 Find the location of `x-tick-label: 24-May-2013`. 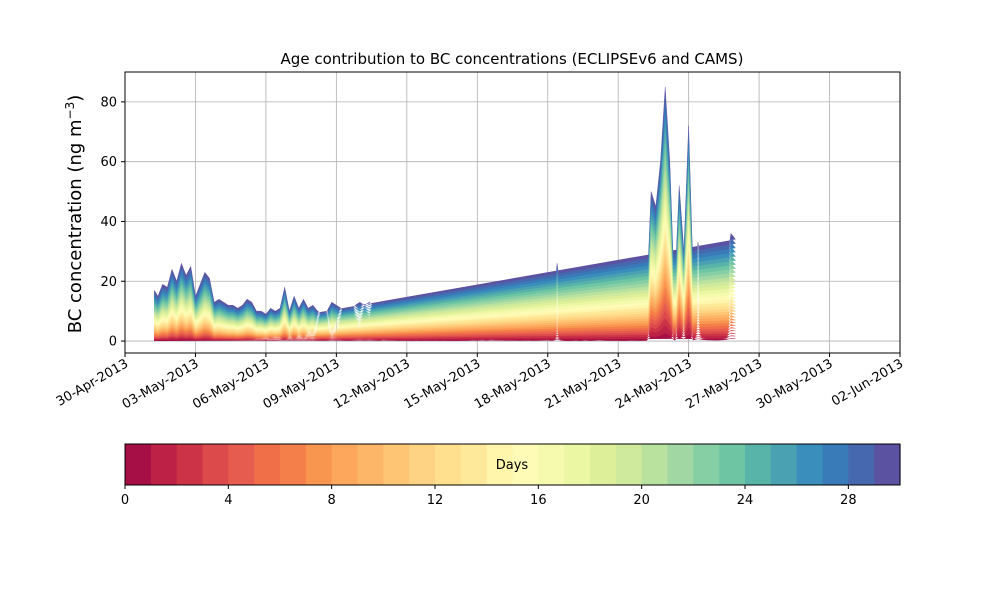

x-tick-label: 24-May-2013 is located at coordinates (654, 384).